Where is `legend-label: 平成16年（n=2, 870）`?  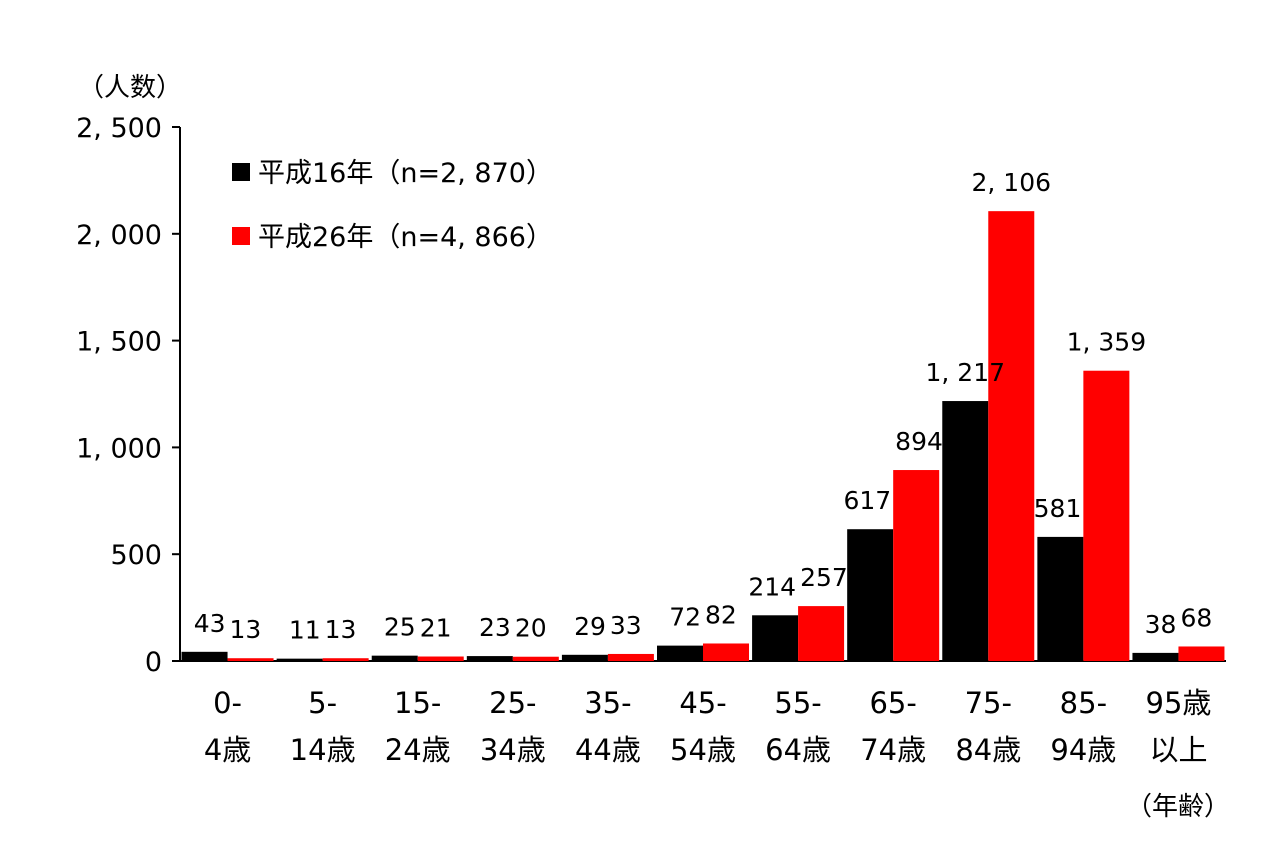 legend-label: 平成16年（n=2, 870） is located at coordinates (405, 173).